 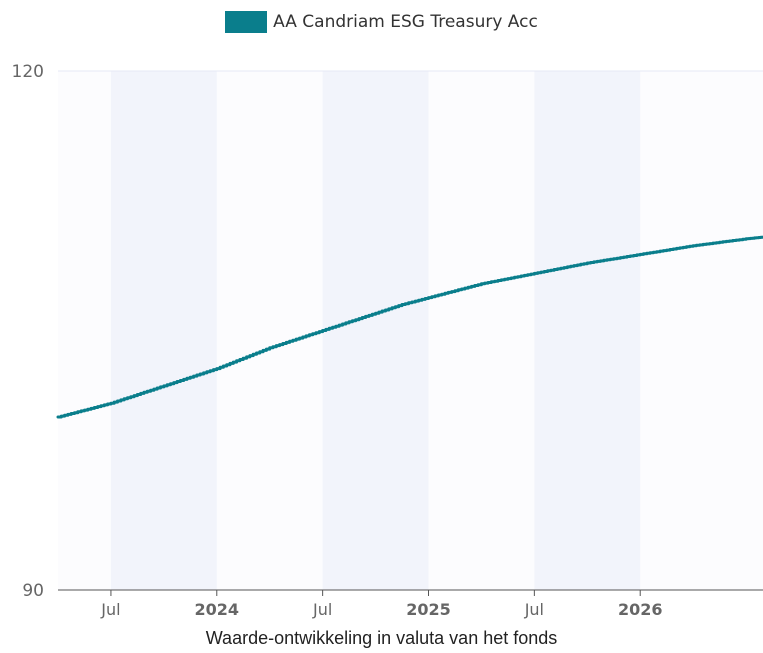 I want to click on legend-label: AA Candriam ESG Treasury Acc, so click(x=405, y=22).